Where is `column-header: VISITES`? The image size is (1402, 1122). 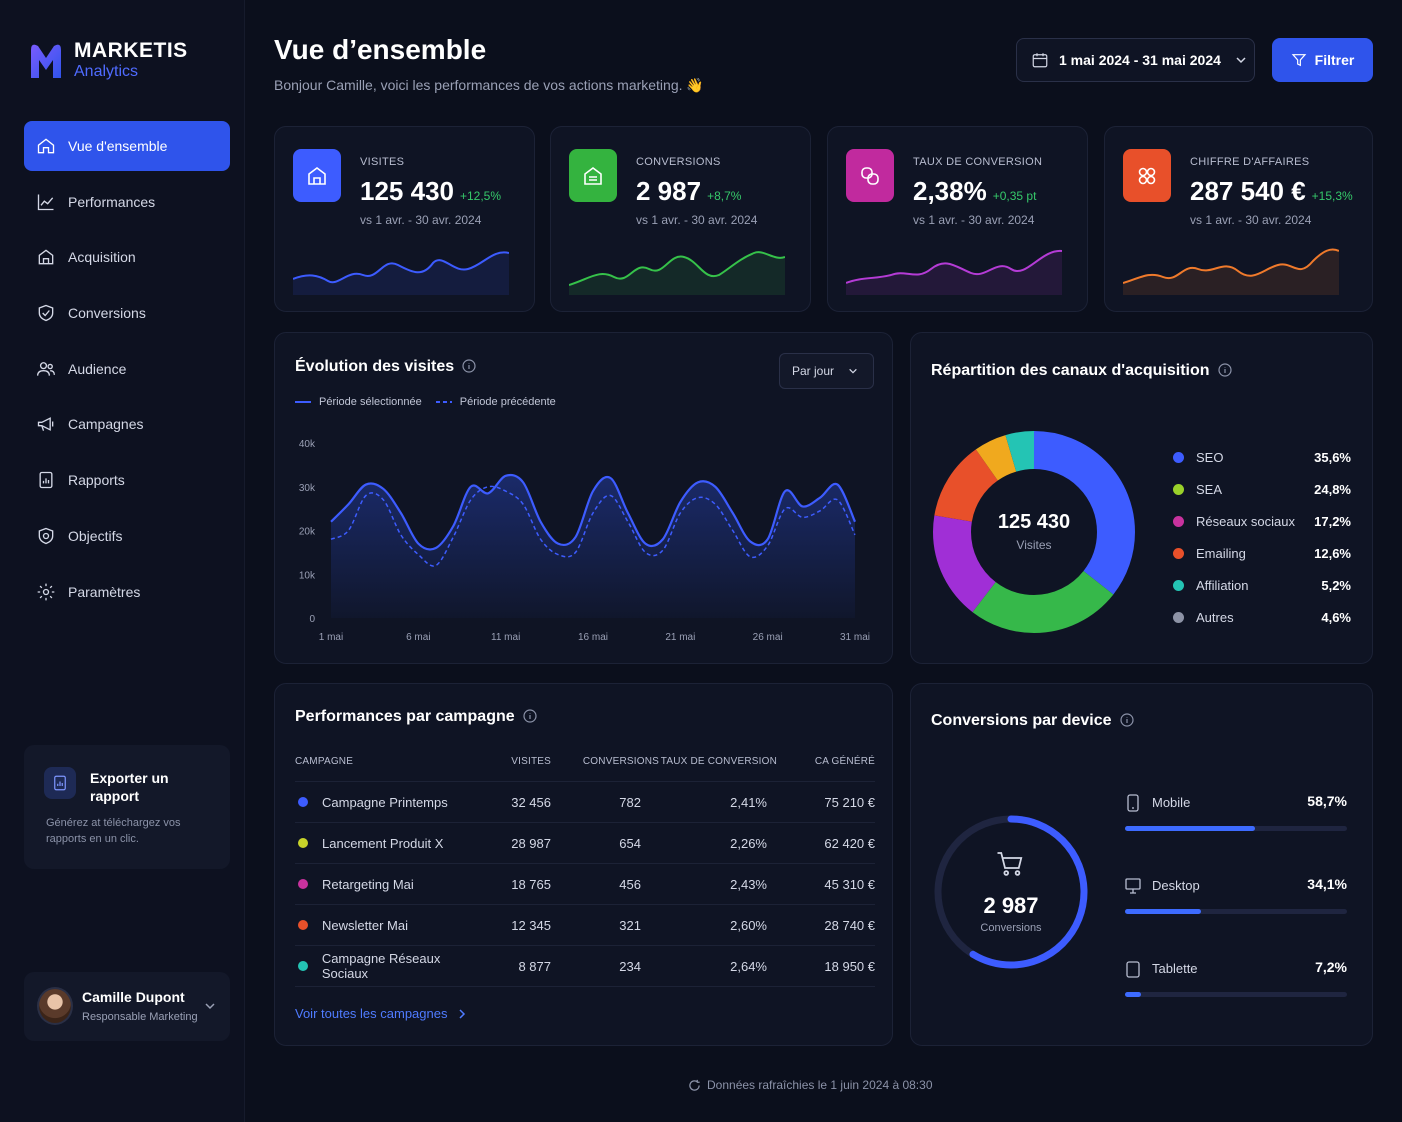 column-header: VISITES is located at coordinates (531, 761).